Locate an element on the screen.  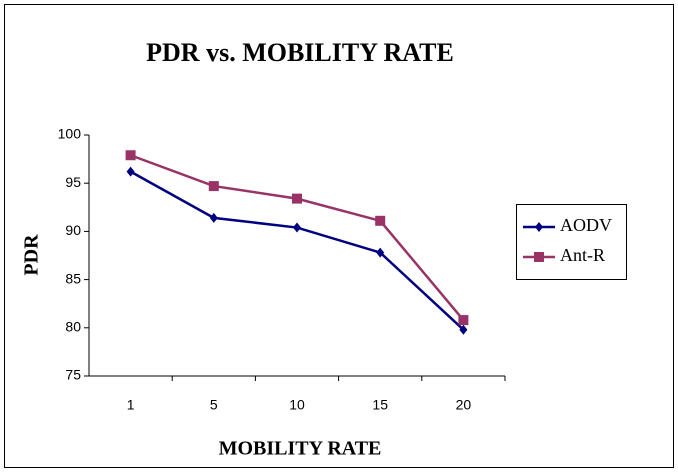
x-tick-label: 5 is located at coordinates (214, 405).